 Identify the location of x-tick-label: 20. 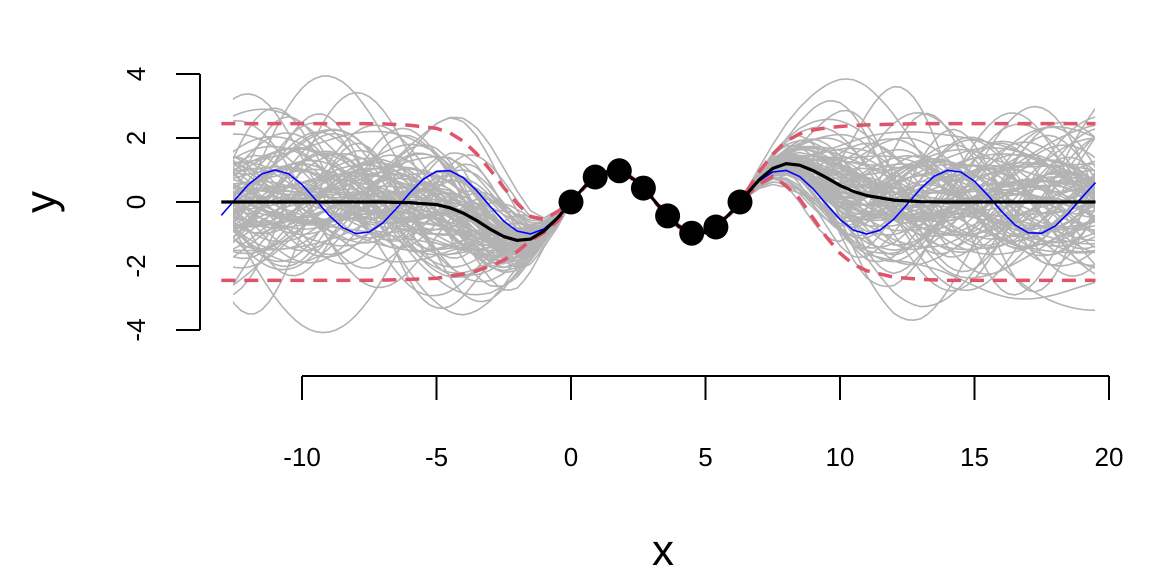
(1109, 457).